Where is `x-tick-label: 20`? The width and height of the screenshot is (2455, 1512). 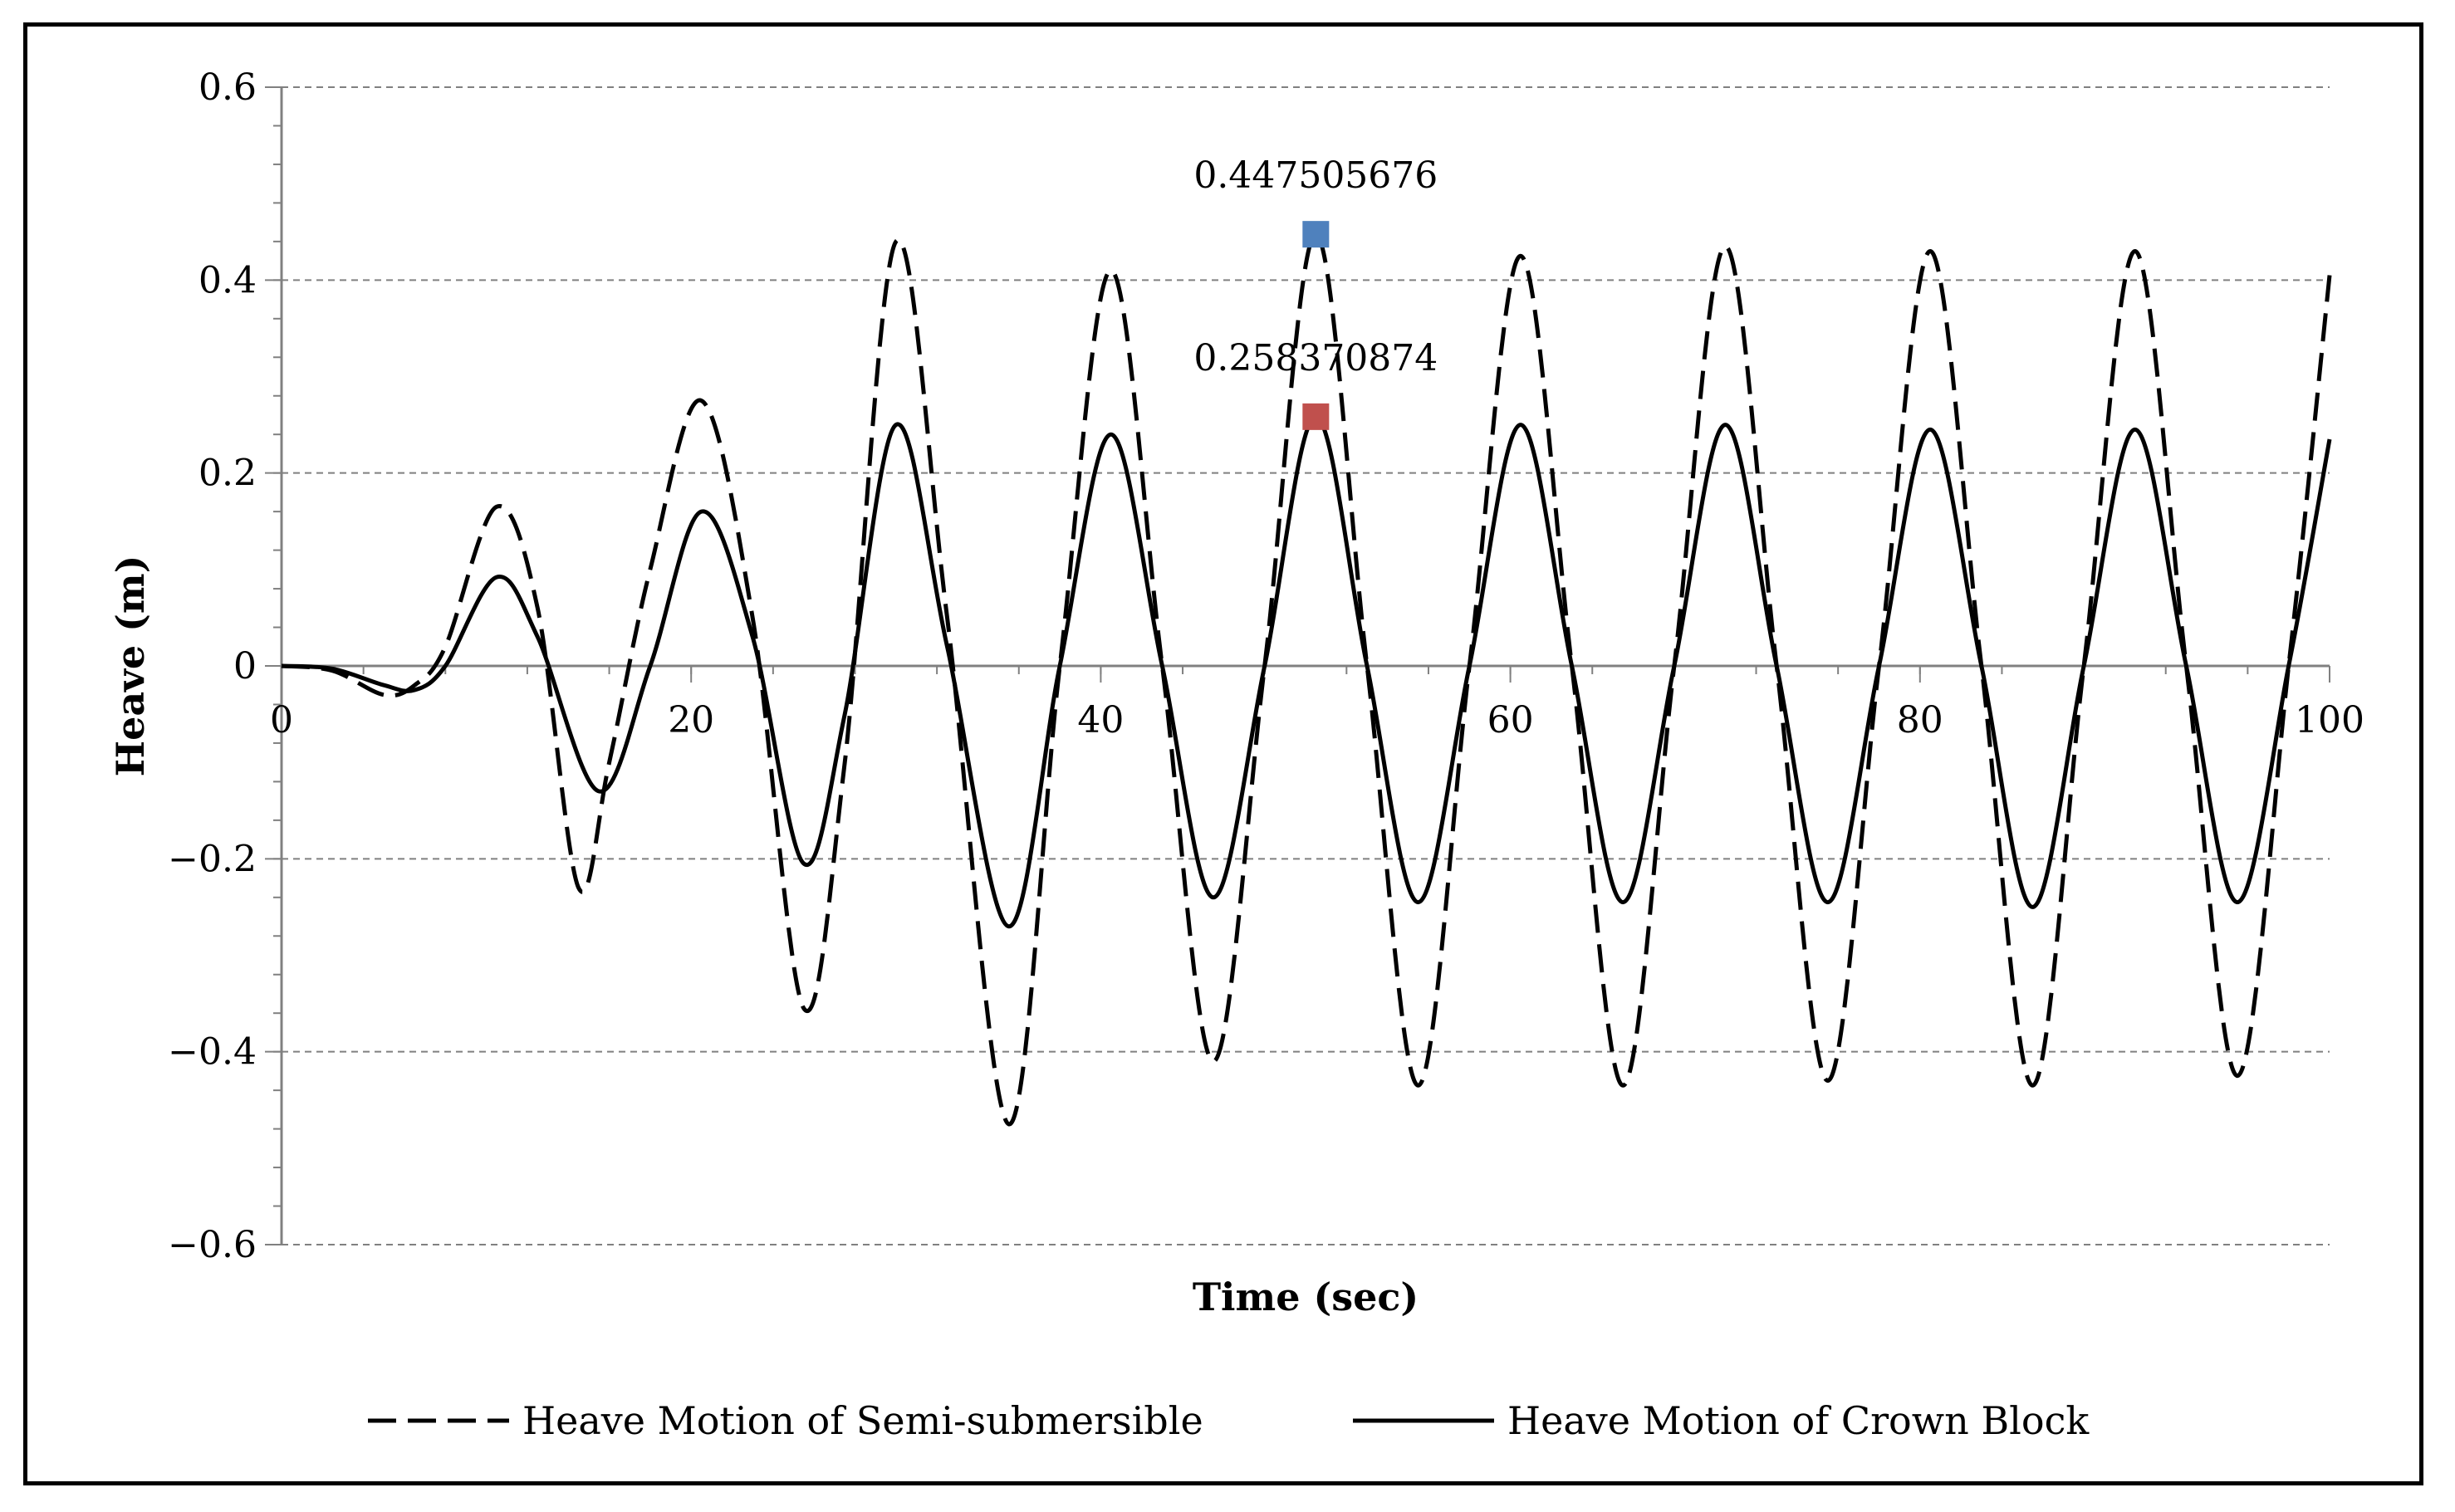
x-tick-label: 20 is located at coordinates (691, 720).